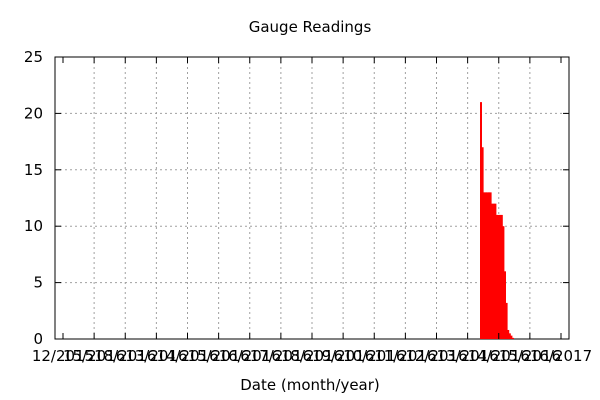 The width and height of the screenshot is (600, 400). Describe the element at coordinates (310, 385) in the screenshot. I see `x-axis-label: Date (month/year)` at that location.